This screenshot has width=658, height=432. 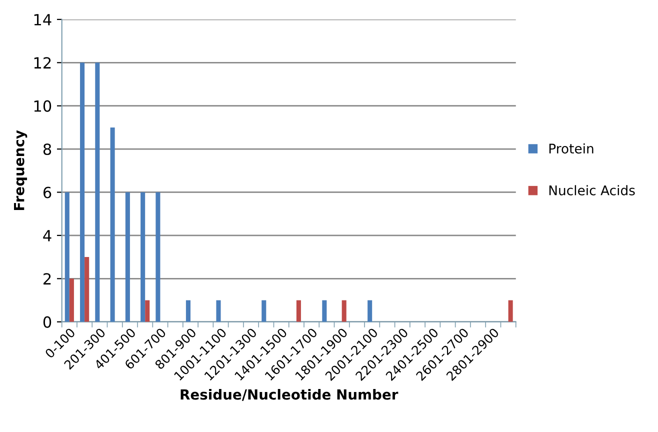 I want to click on y-tick-label: 4, so click(x=47, y=236).